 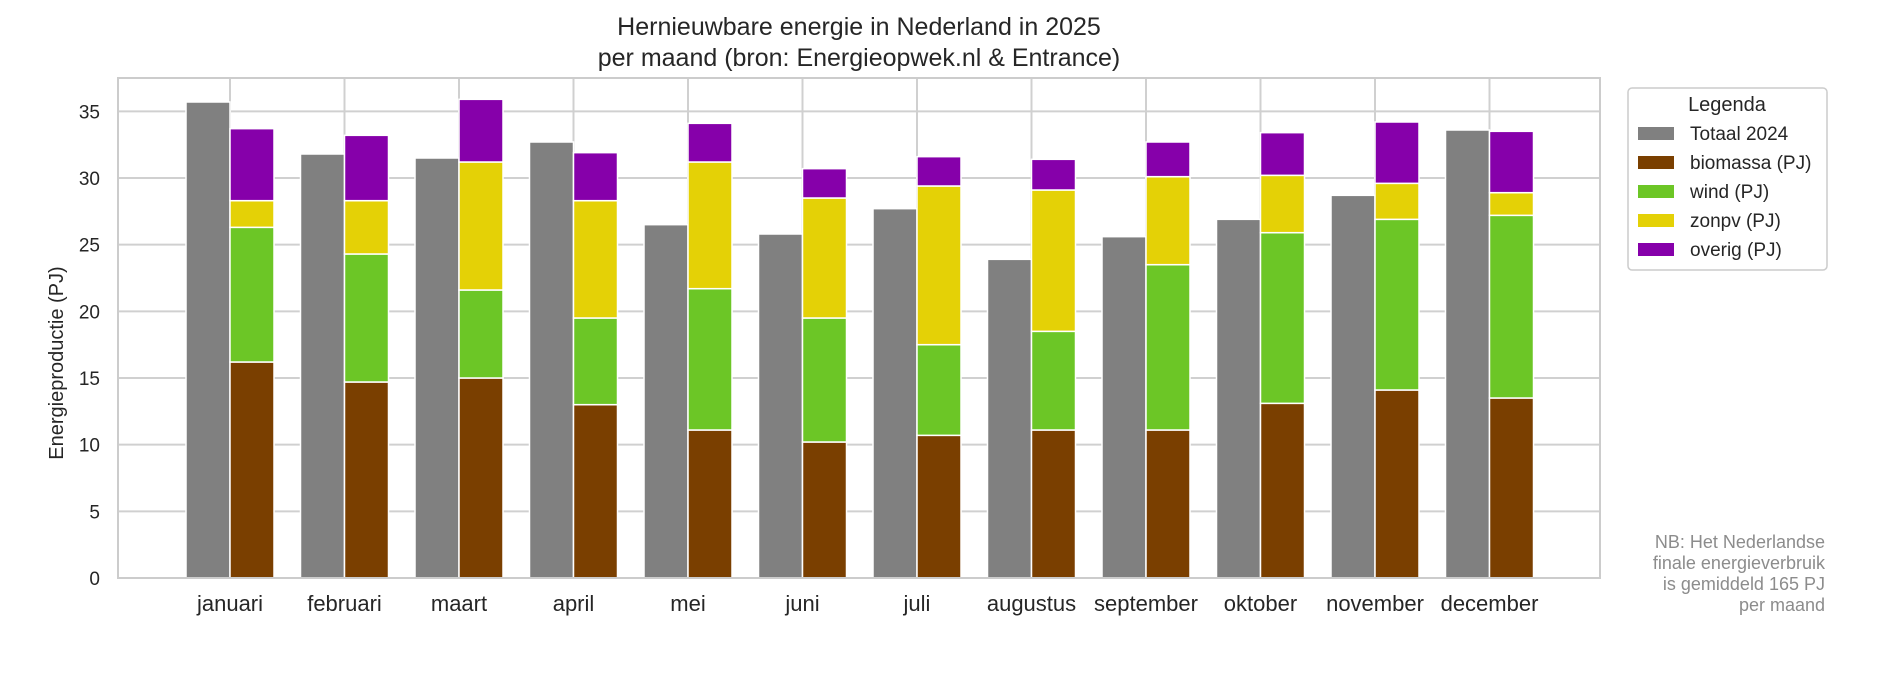 What do you see at coordinates (94, 579) in the screenshot?
I see `y-tick-label: 0` at bounding box center [94, 579].